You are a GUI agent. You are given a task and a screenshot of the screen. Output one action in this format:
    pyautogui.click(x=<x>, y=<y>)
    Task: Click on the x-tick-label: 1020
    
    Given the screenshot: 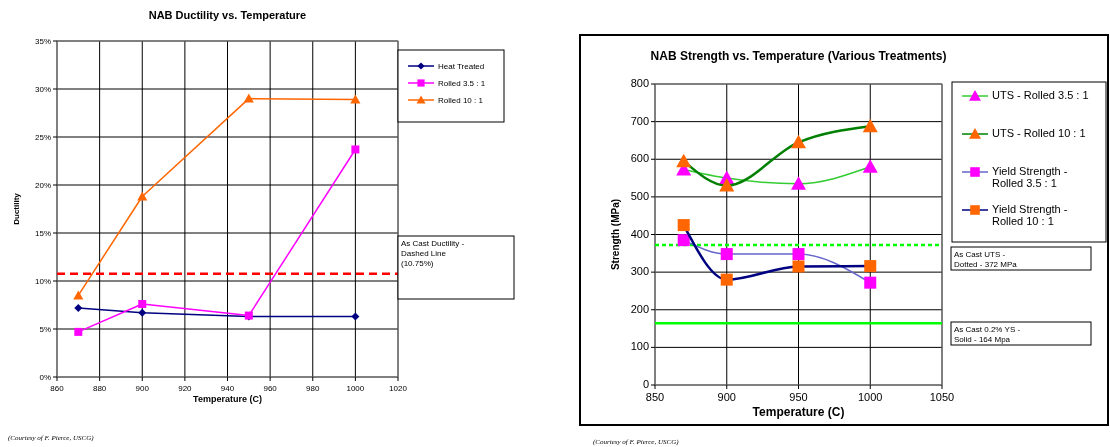 What is the action you would take?
    pyautogui.click(x=398, y=388)
    